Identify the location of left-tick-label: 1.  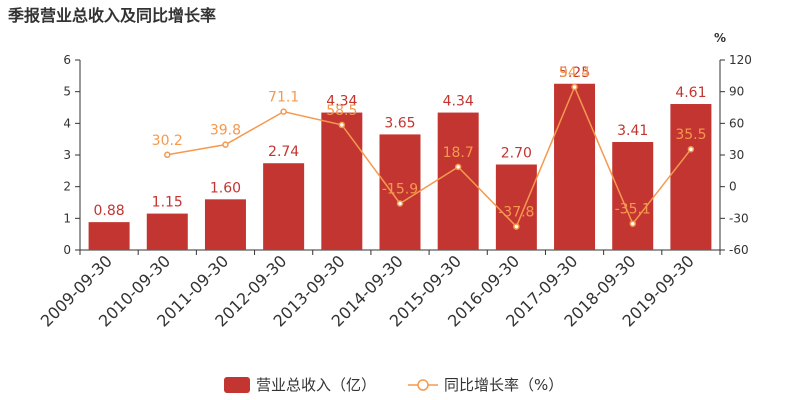
(67, 218).